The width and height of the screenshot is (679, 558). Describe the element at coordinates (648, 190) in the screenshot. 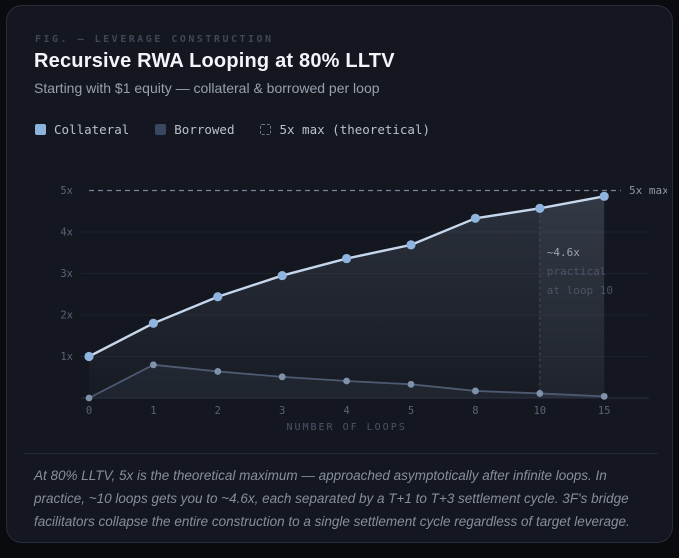

I see `reference-line-label: 5x max` at that location.